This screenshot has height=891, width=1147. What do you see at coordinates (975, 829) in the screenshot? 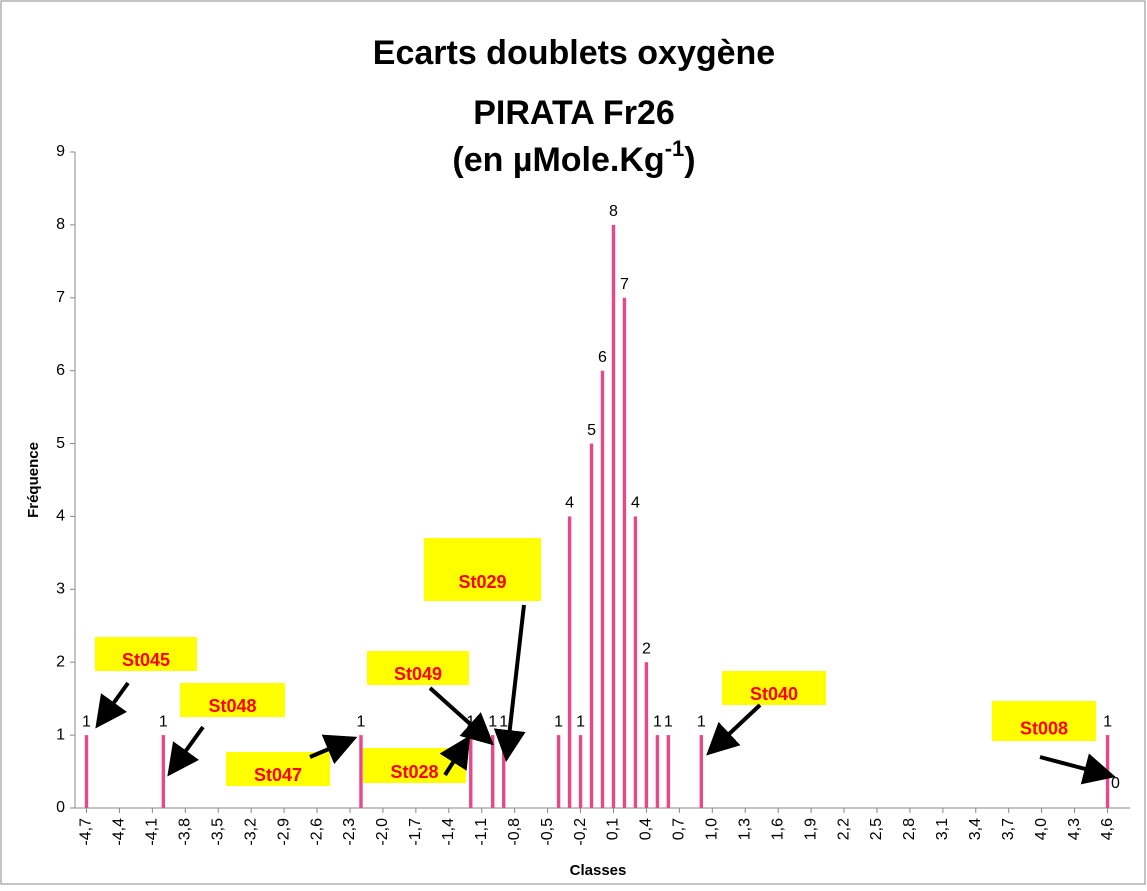
I see `x-tick-label: 3,4` at bounding box center [975, 829].